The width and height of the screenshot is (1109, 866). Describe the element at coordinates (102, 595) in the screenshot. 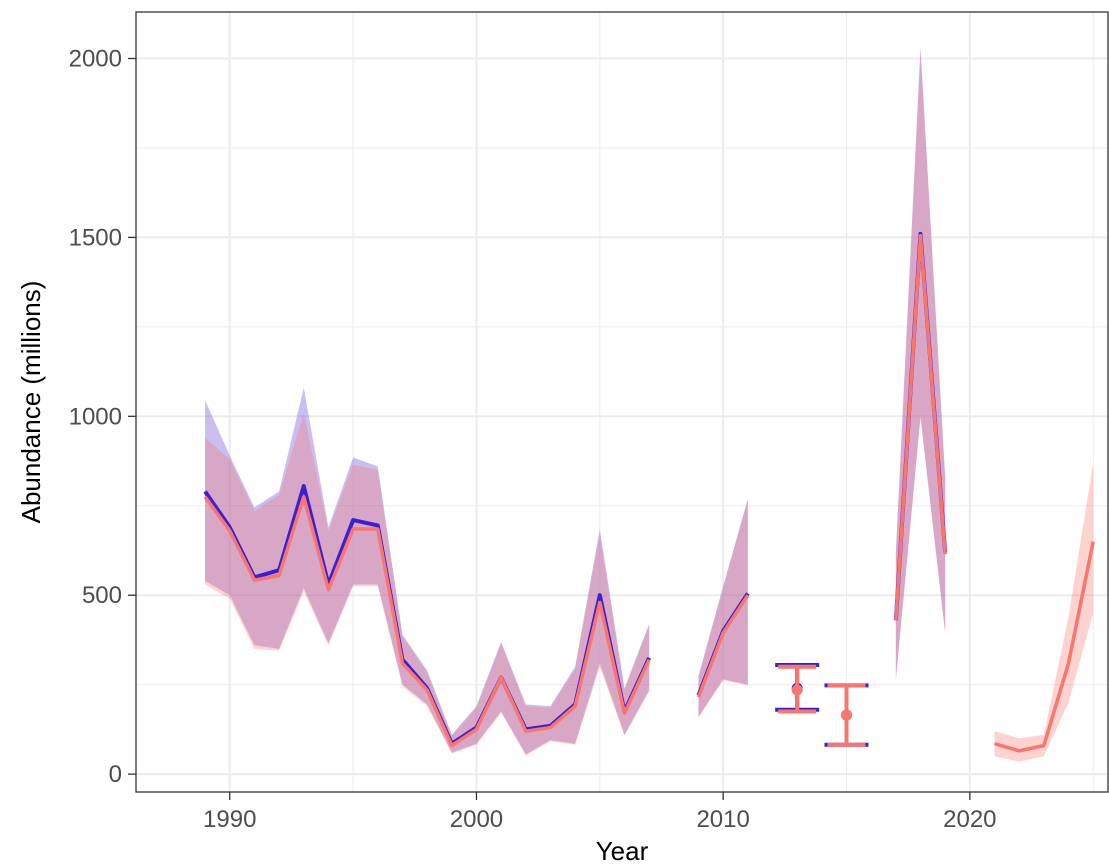

I see `y-tick-label: 500` at that location.